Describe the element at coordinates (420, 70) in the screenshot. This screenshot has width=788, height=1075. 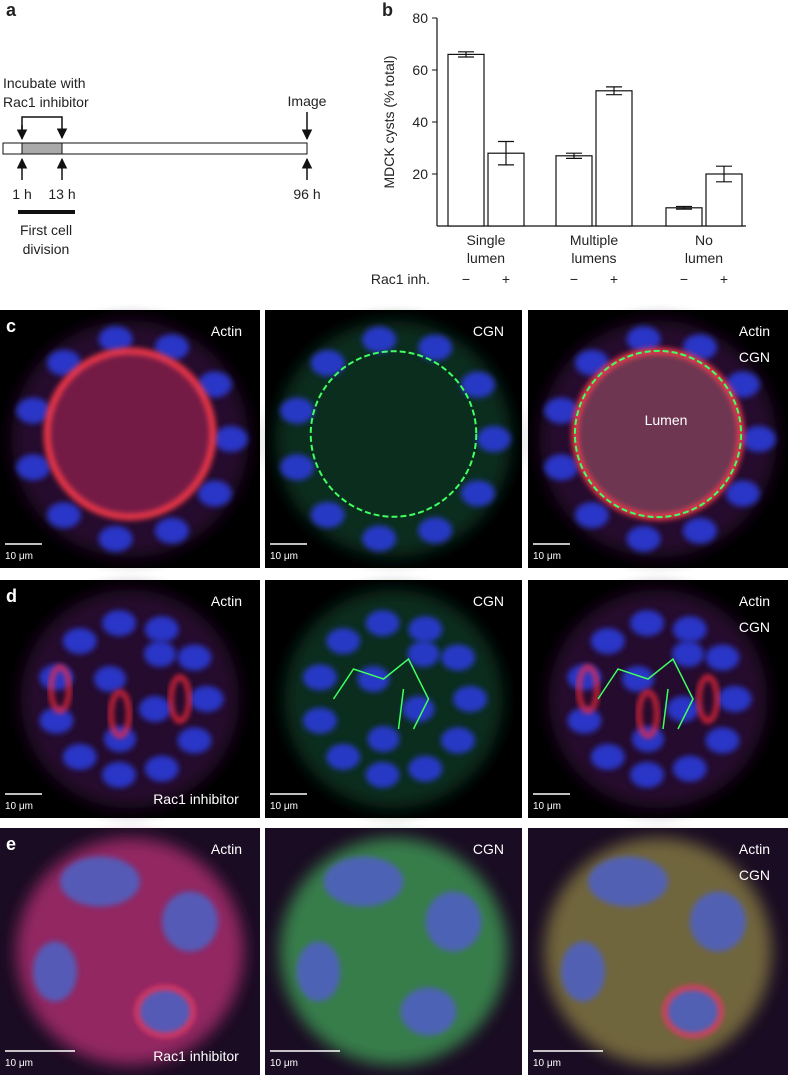
I see `y-tick-label: 60` at that location.